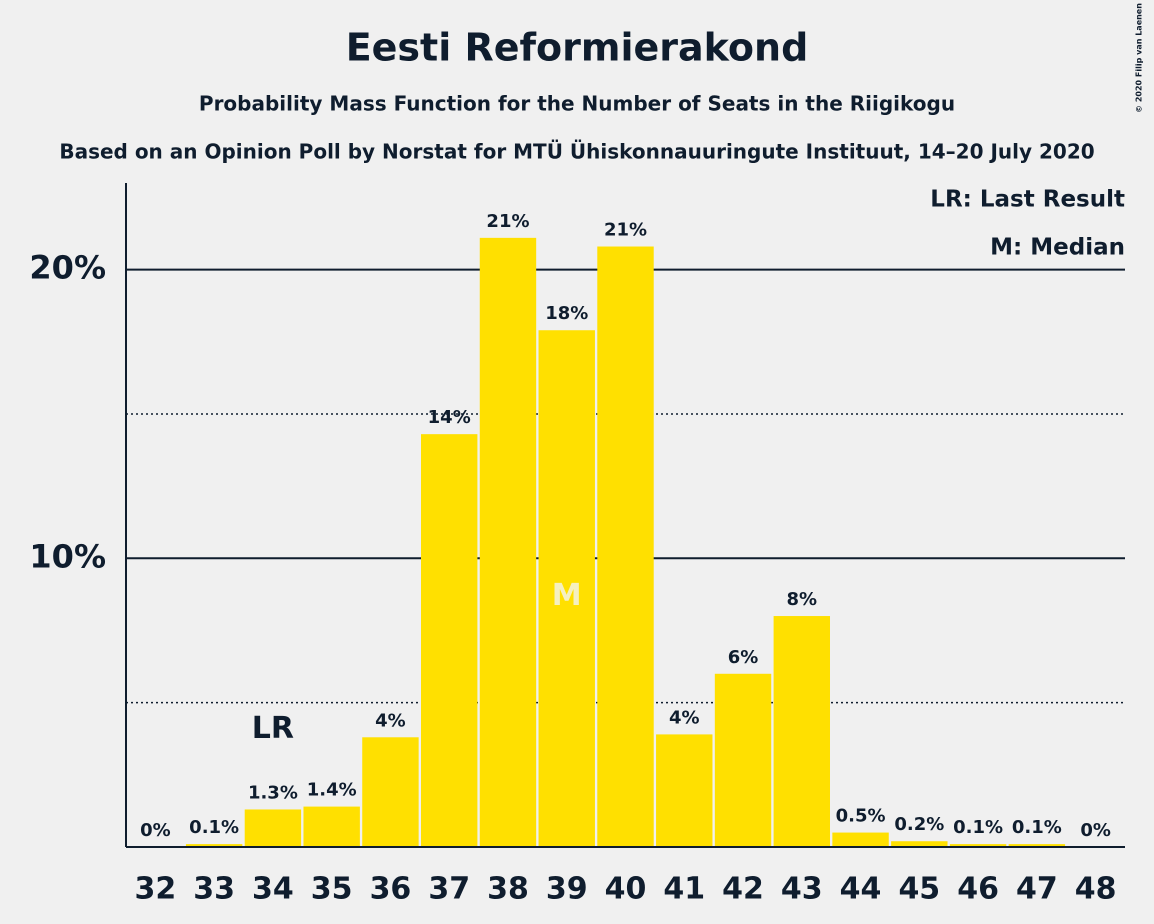 The image size is (1154, 924). I want to click on value-label: 1.3%, so click(273, 792).